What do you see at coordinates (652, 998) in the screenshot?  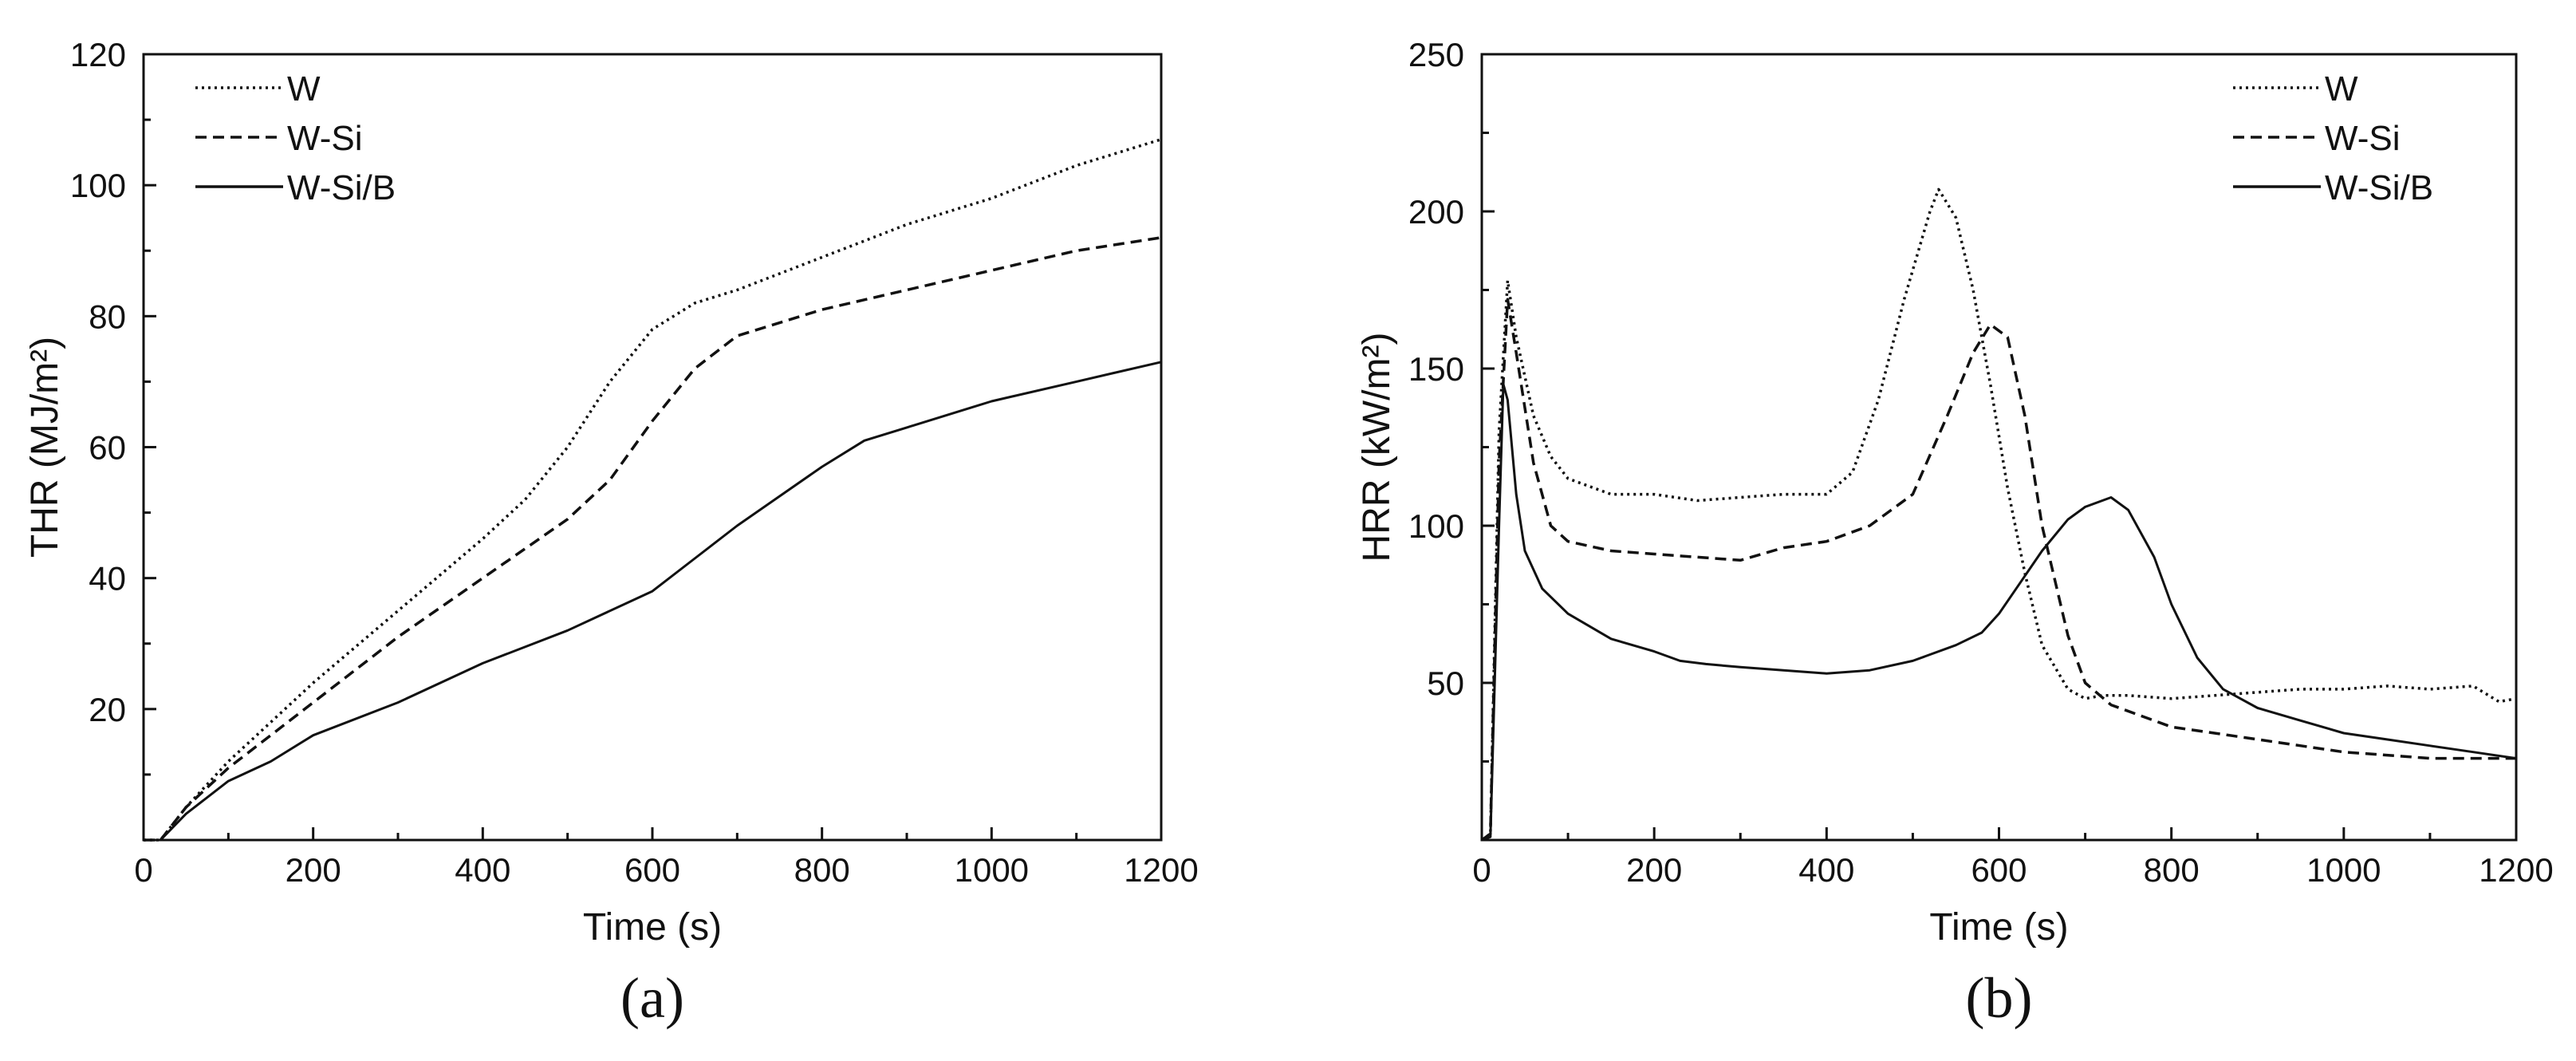 I see `panel-a-panel-label: (a)` at bounding box center [652, 998].